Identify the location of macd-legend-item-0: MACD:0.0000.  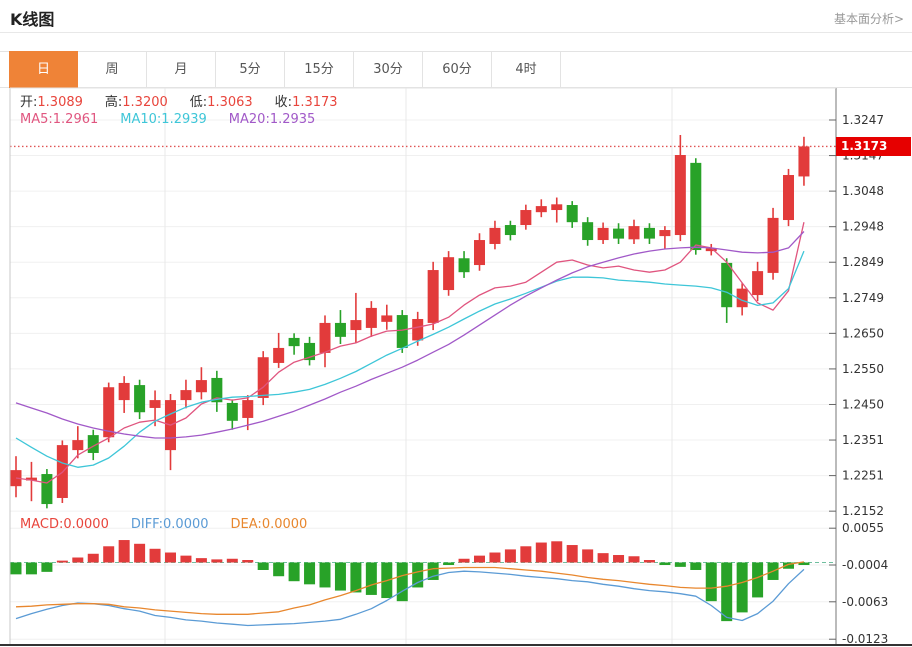
(64, 524).